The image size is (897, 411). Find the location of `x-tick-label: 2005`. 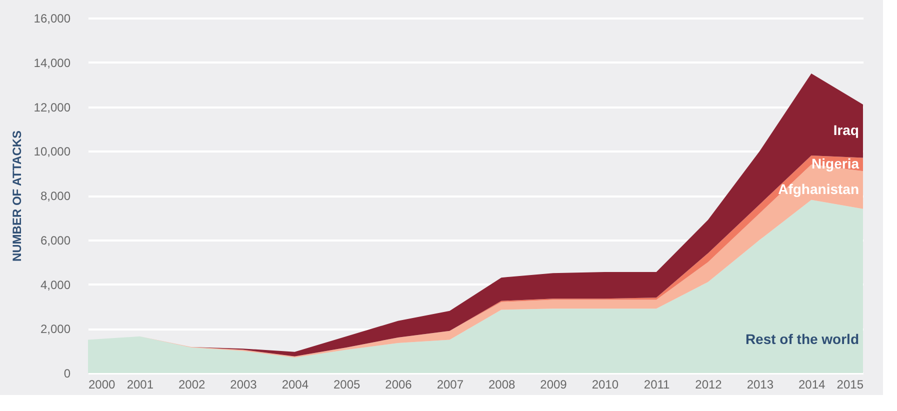

x-tick-label: 2005 is located at coordinates (347, 385).